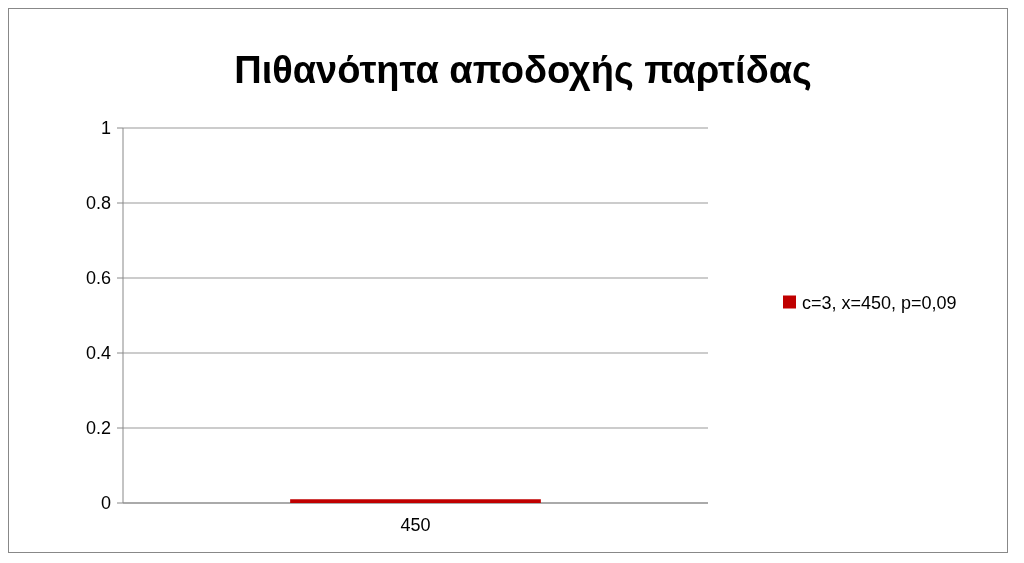 The height and width of the screenshot is (563, 1024). Describe the element at coordinates (105, 128) in the screenshot. I see `y-tick-label: 1` at that location.